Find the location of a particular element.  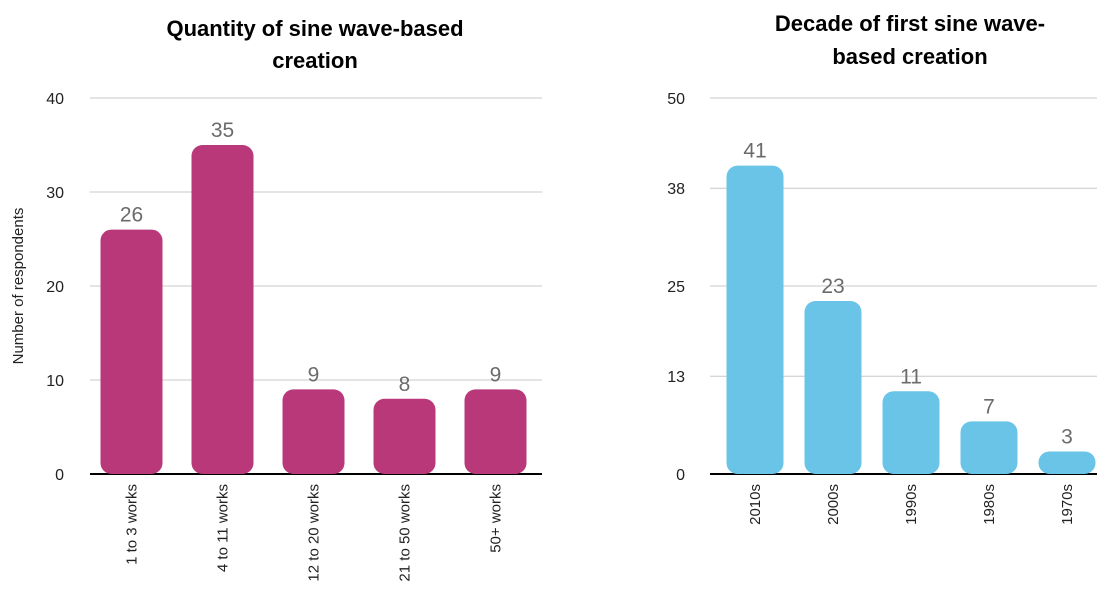

y-tick-label: 30 is located at coordinates (55, 193).